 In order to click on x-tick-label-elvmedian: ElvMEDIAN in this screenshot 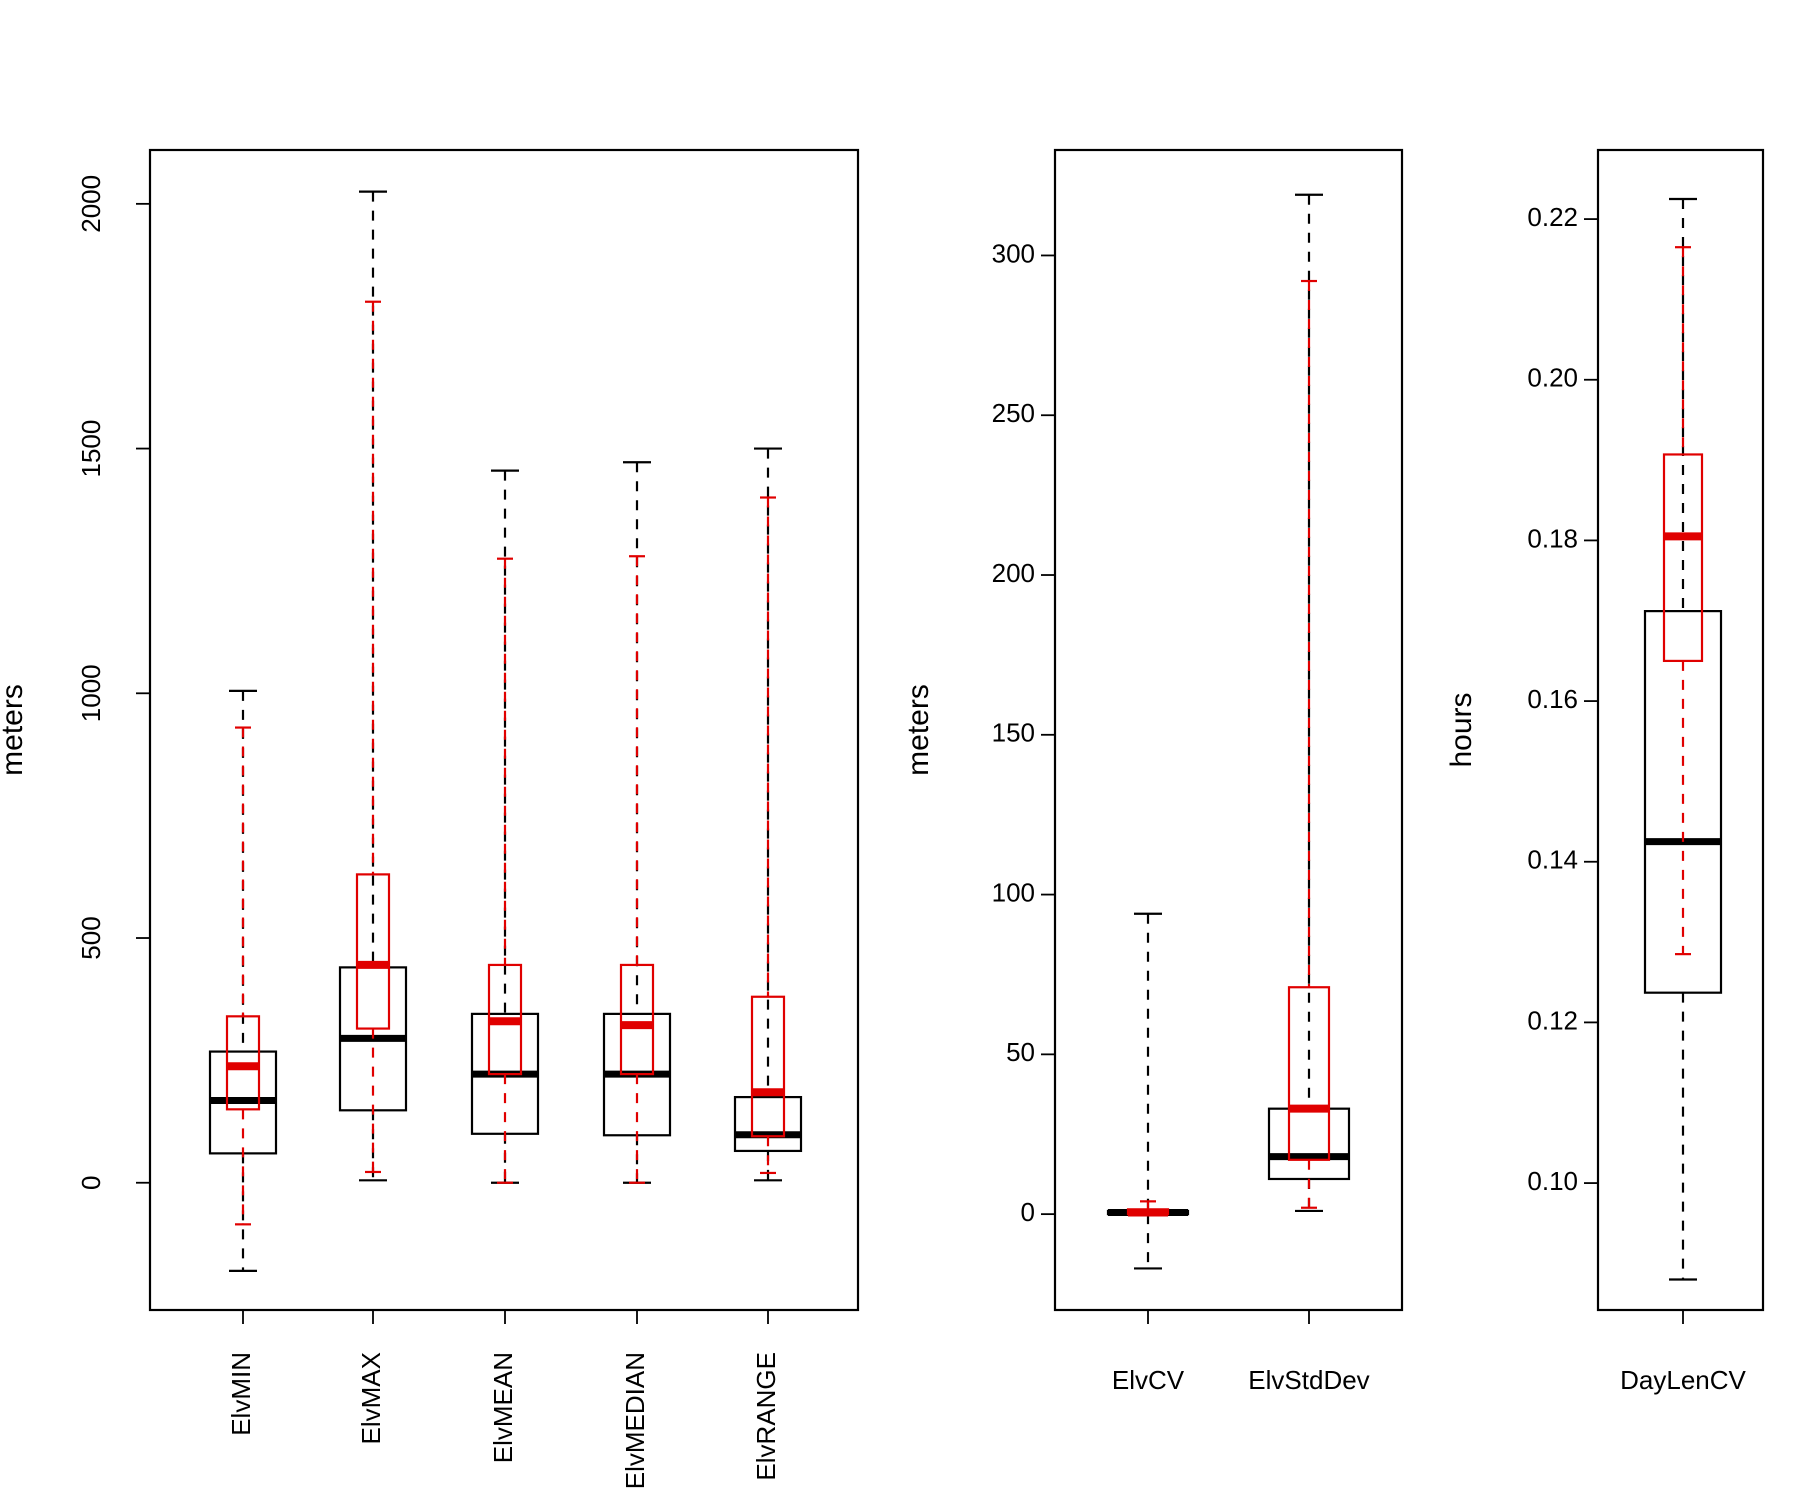, I will do `click(635, 1420)`.